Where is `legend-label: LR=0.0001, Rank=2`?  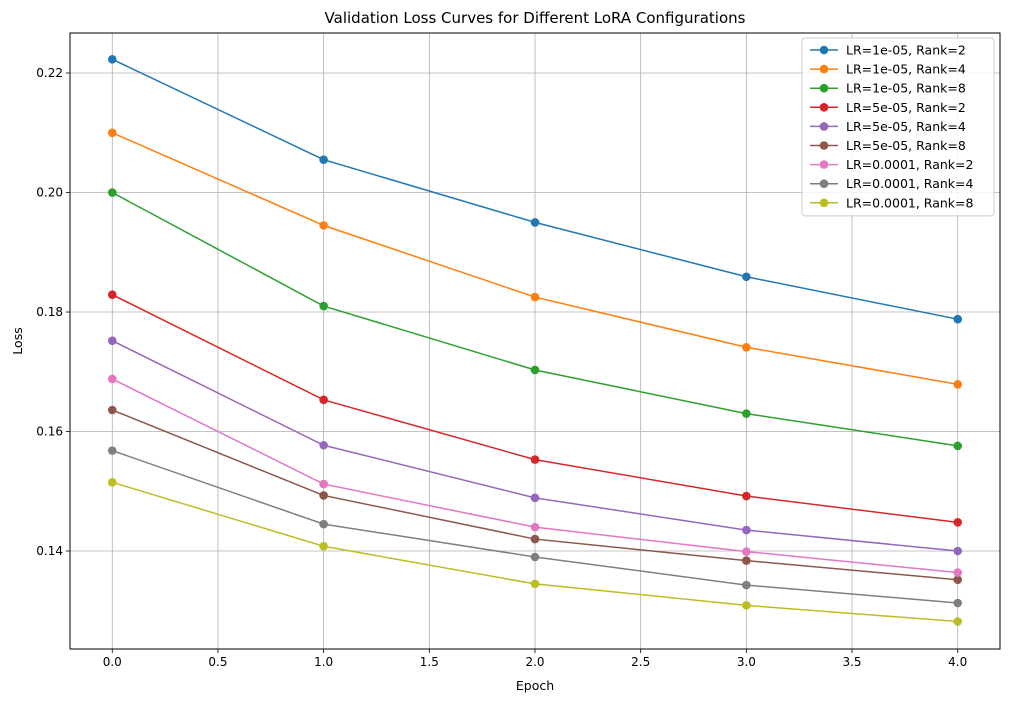 legend-label: LR=0.0001, Rank=2 is located at coordinates (909, 164).